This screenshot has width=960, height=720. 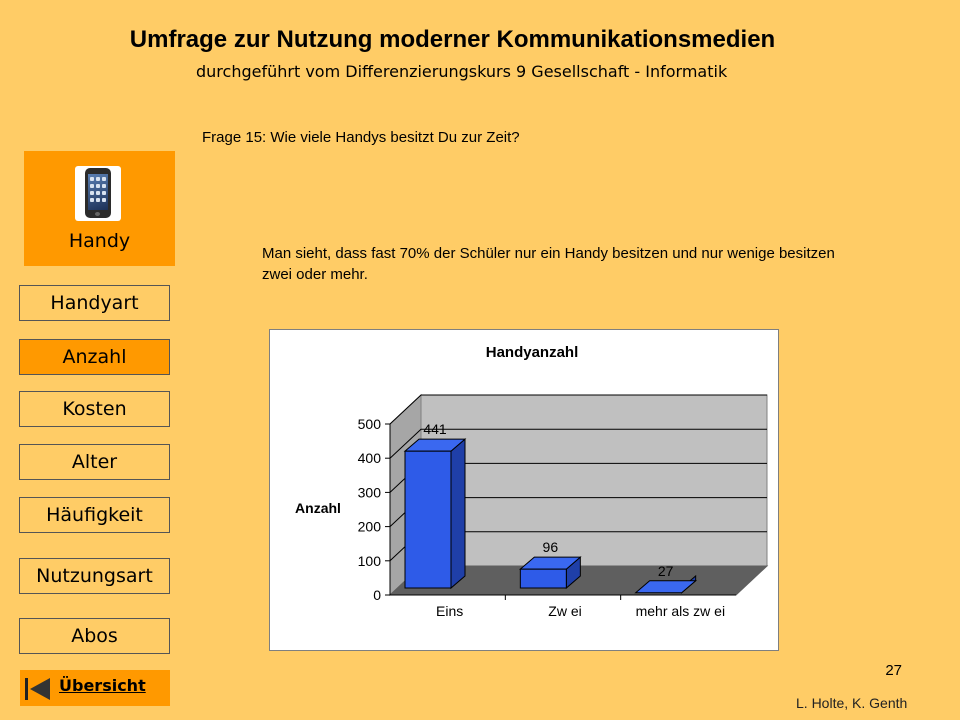 What do you see at coordinates (370, 492) in the screenshot?
I see `y-tick-label: 300` at bounding box center [370, 492].